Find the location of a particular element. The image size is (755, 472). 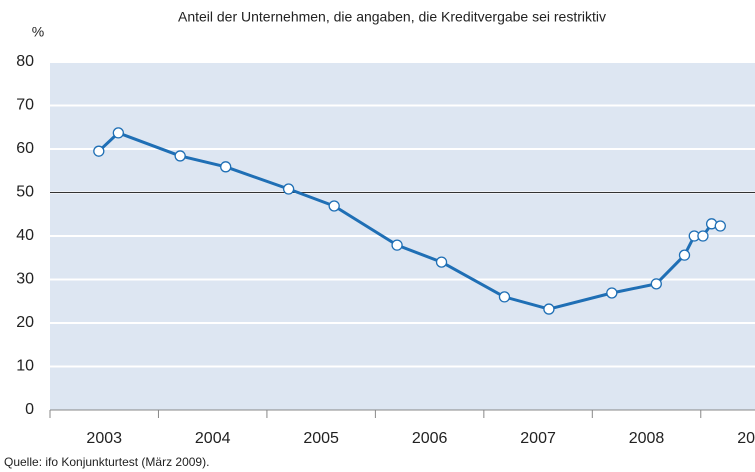

x-tick-label: 2004 is located at coordinates (213, 438).